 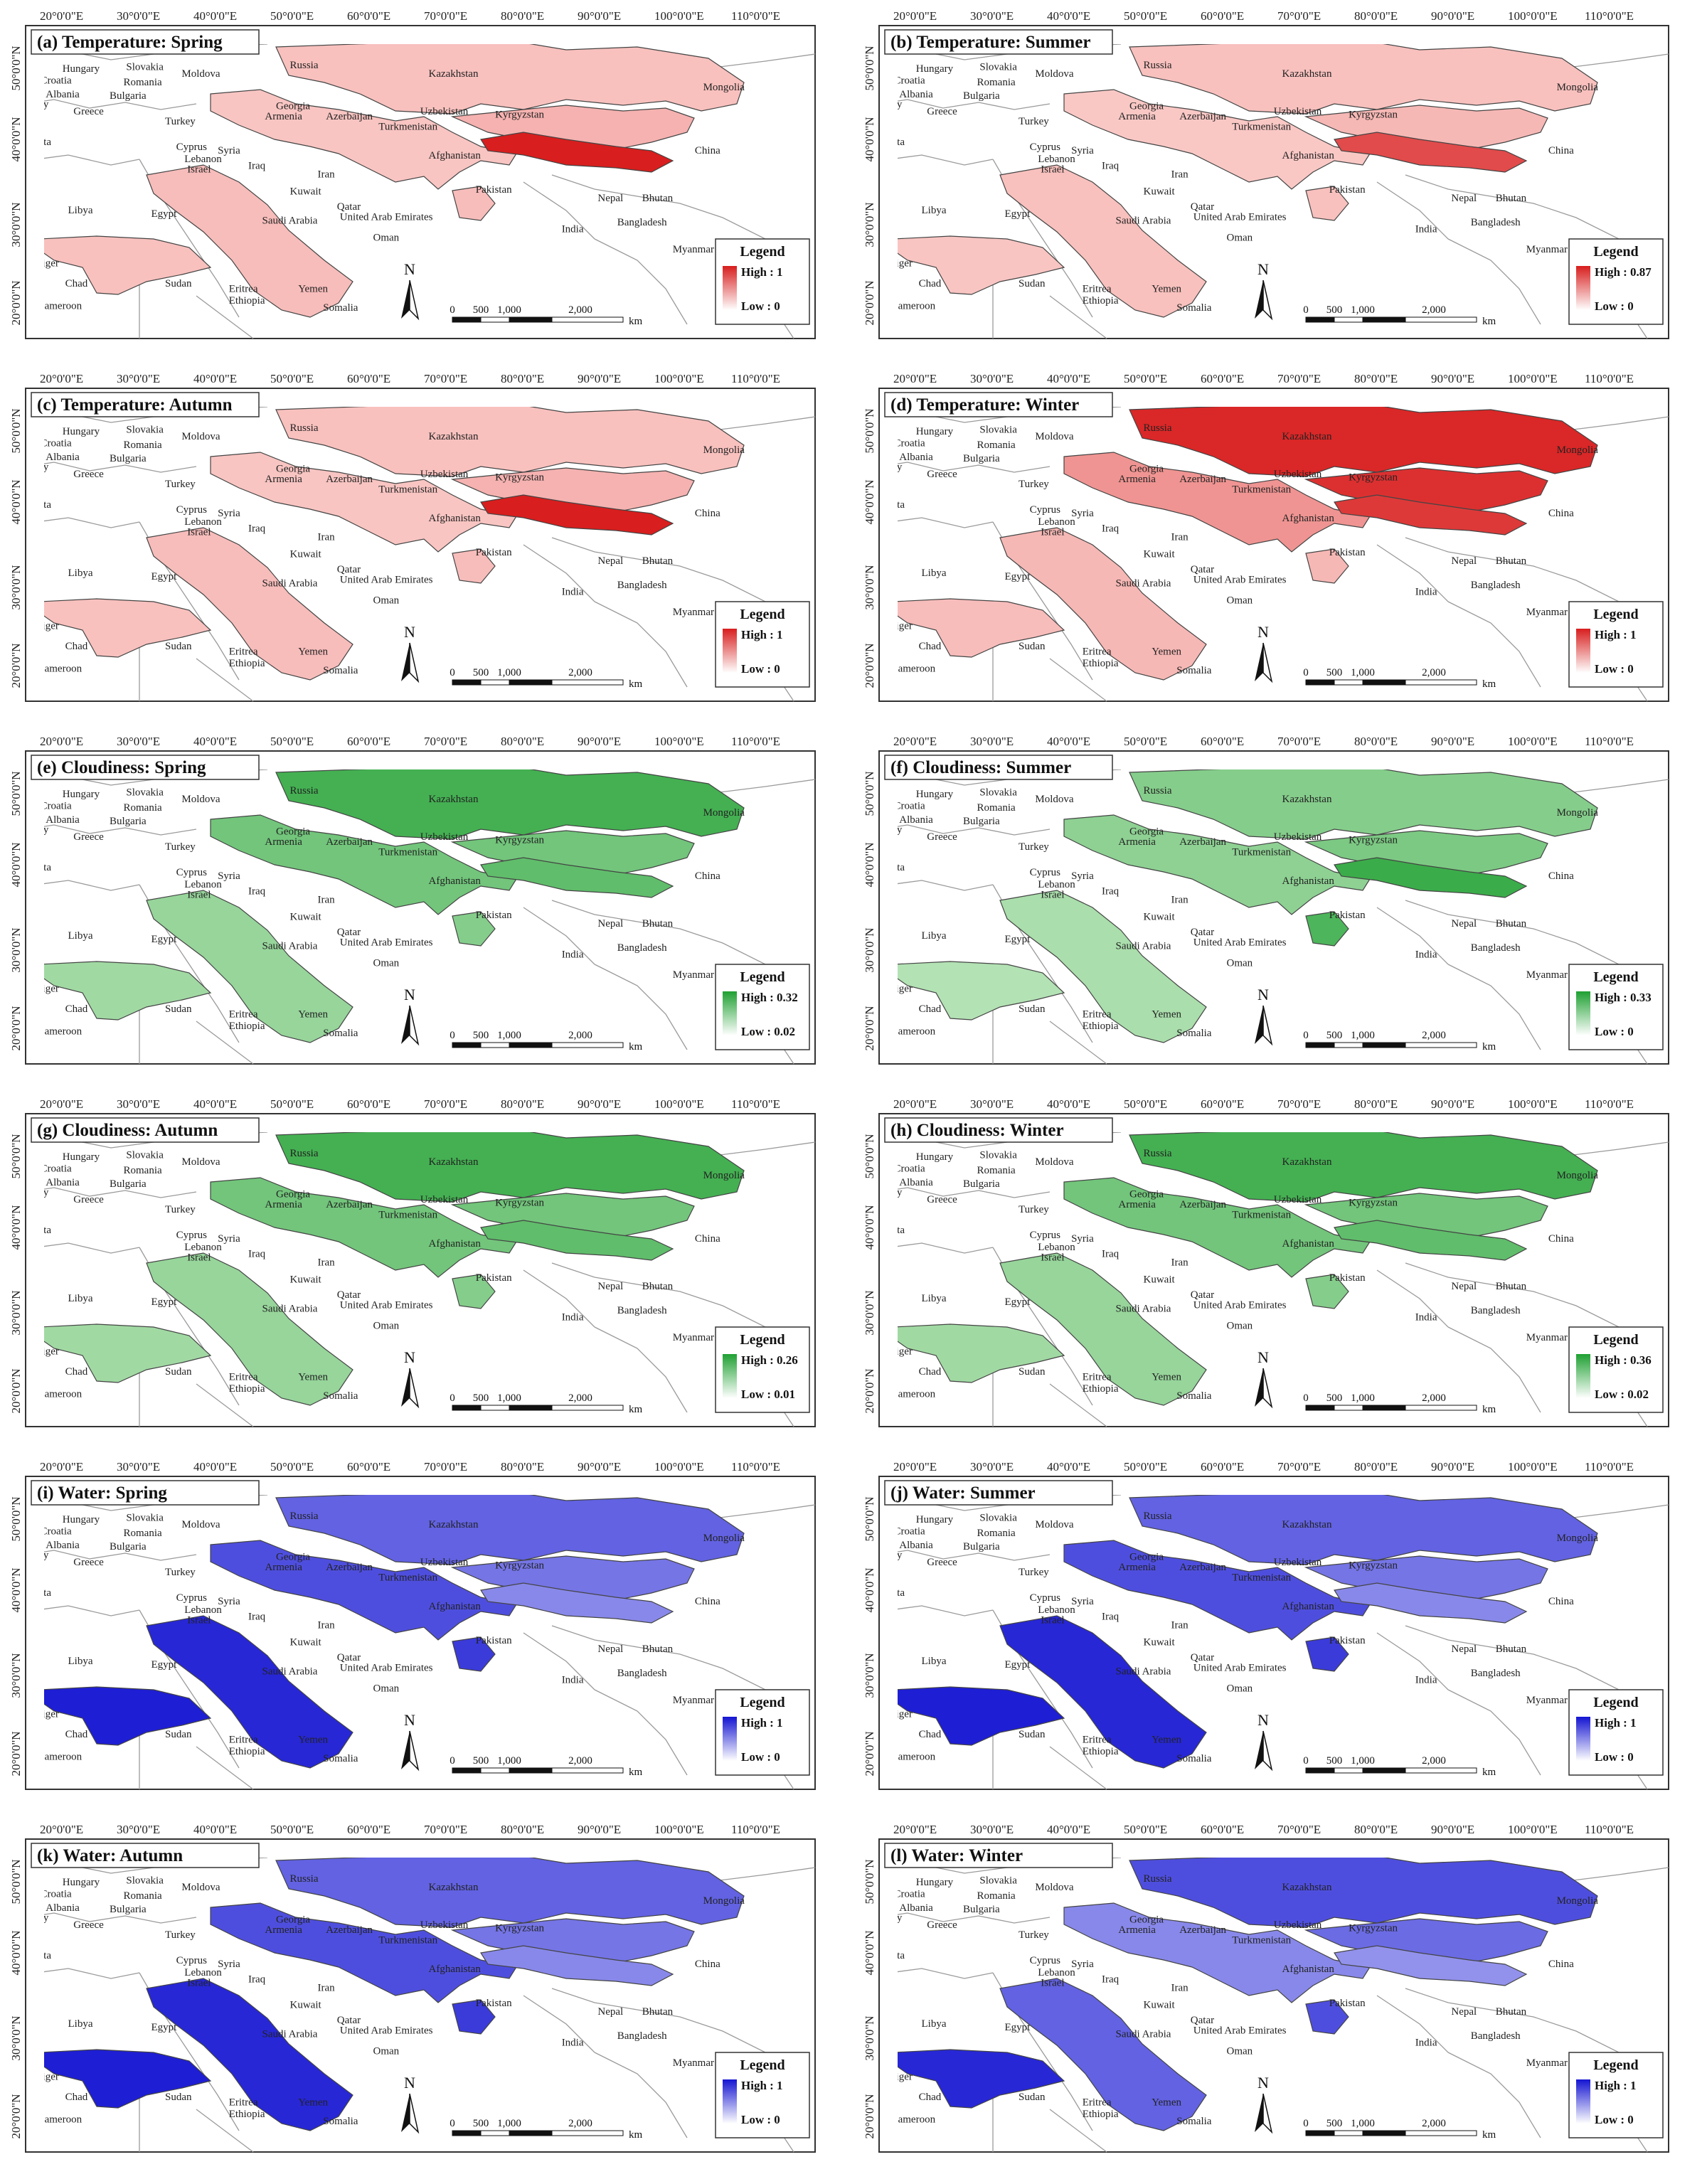 I want to click on country-label: Russia, so click(x=305, y=791).